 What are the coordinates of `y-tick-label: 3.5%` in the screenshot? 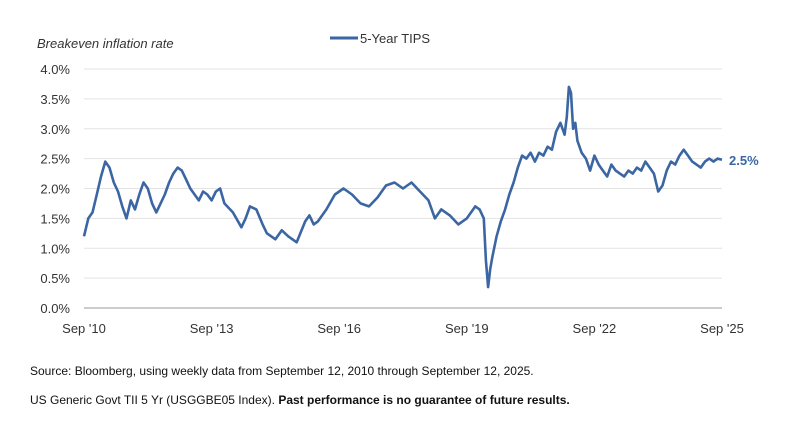 It's located at (55, 99).